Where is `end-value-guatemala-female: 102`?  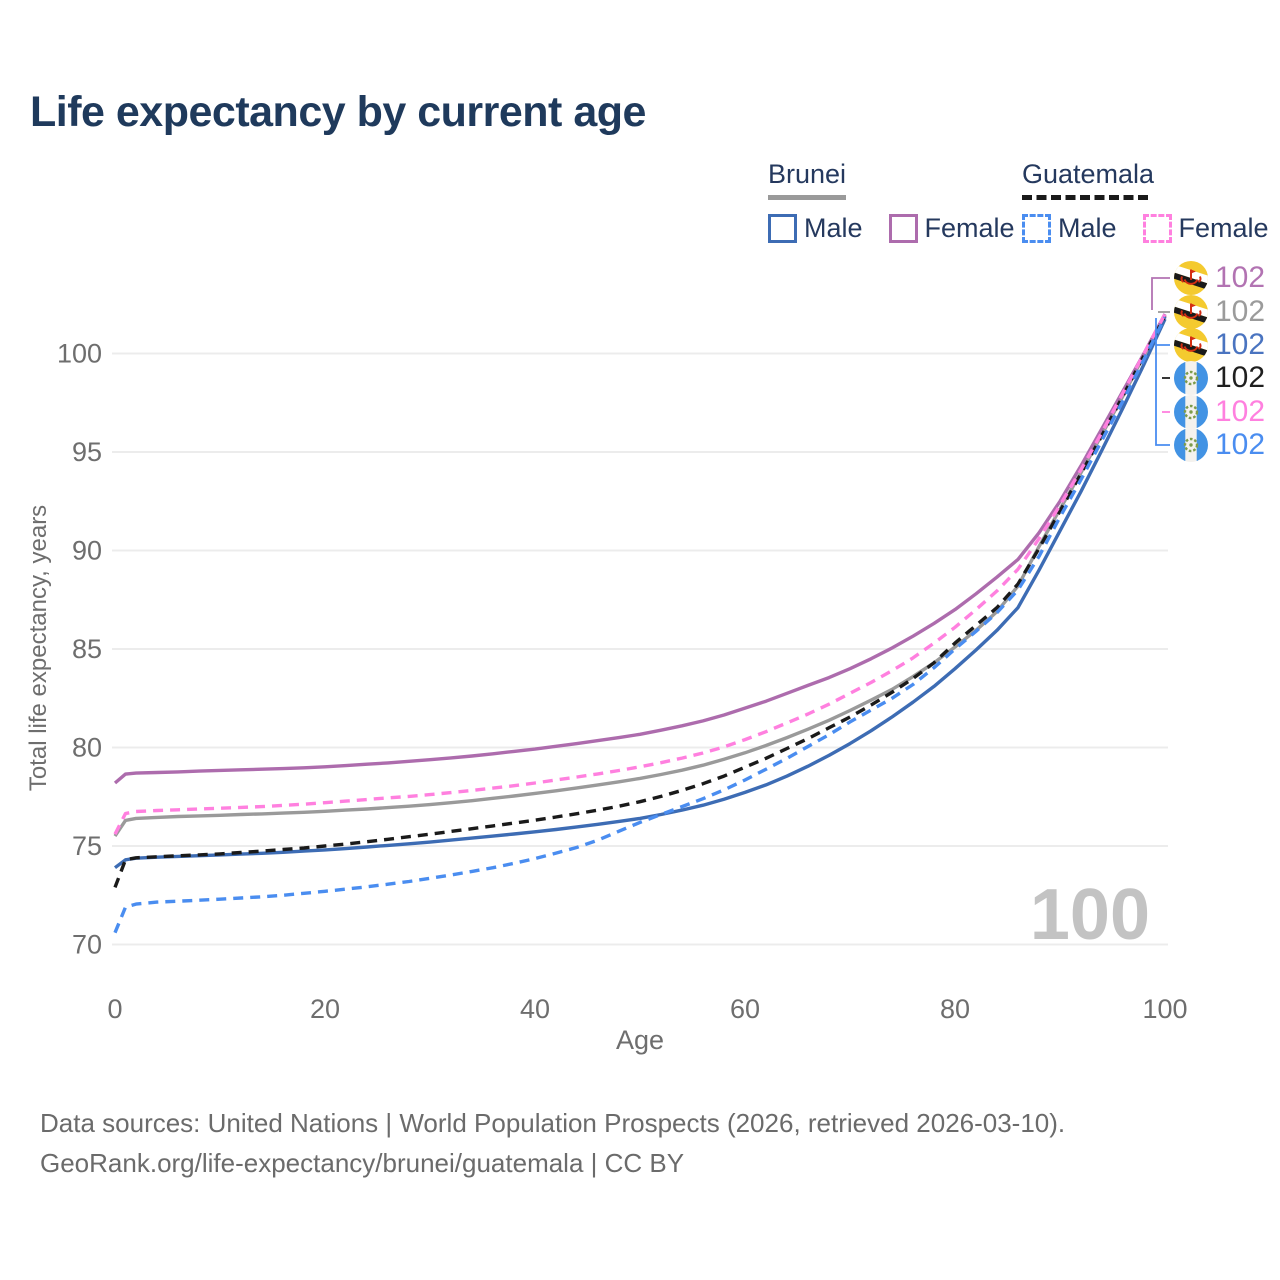
end-value-guatemala-female: 102 is located at coordinates (1240, 411).